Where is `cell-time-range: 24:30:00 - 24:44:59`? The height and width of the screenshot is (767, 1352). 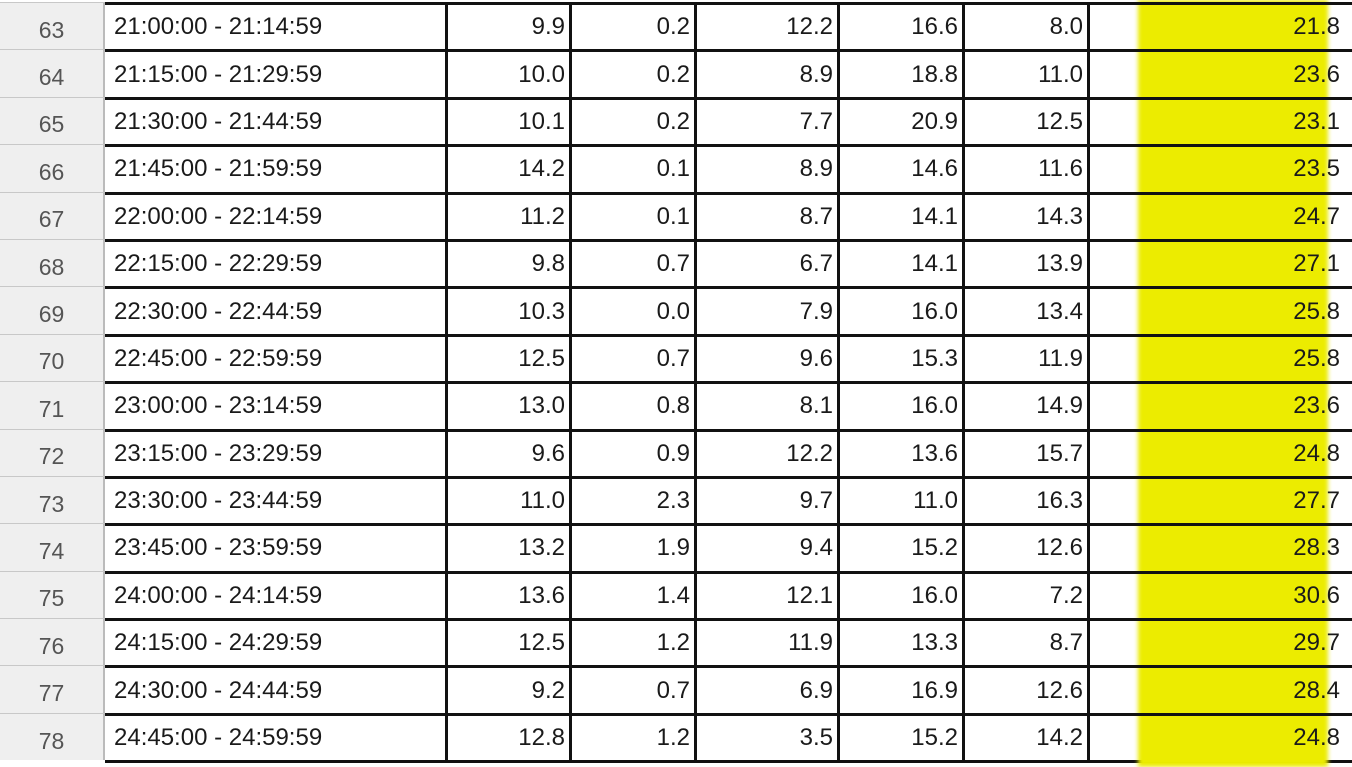 cell-time-range: 24:30:00 - 24:44:59 is located at coordinates (276, 689).